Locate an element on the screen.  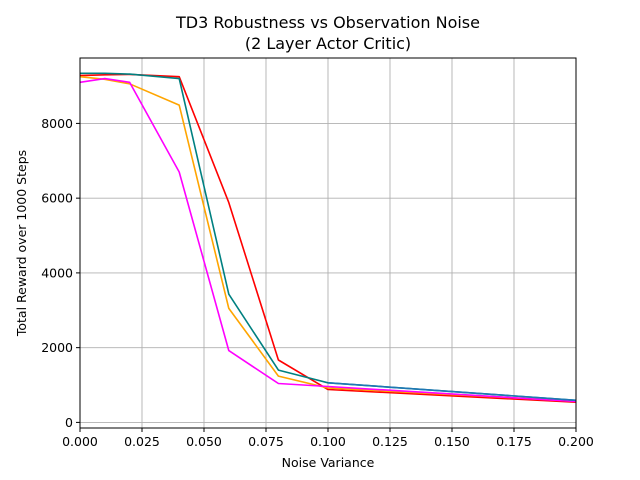
x-tick-label: 0.125 is located at coordinates (390, 441).